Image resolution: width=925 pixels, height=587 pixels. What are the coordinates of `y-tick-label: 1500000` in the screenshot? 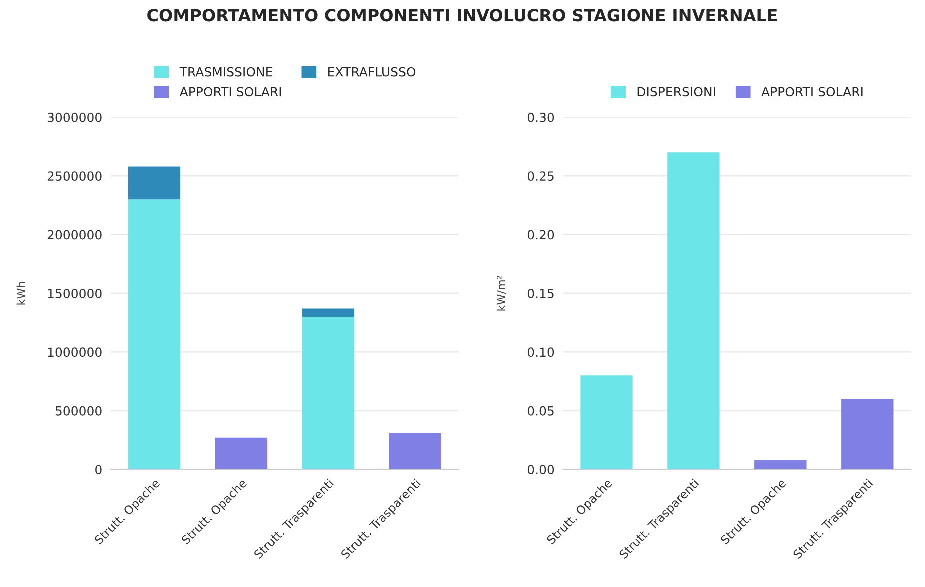 It's located at (75, 293).